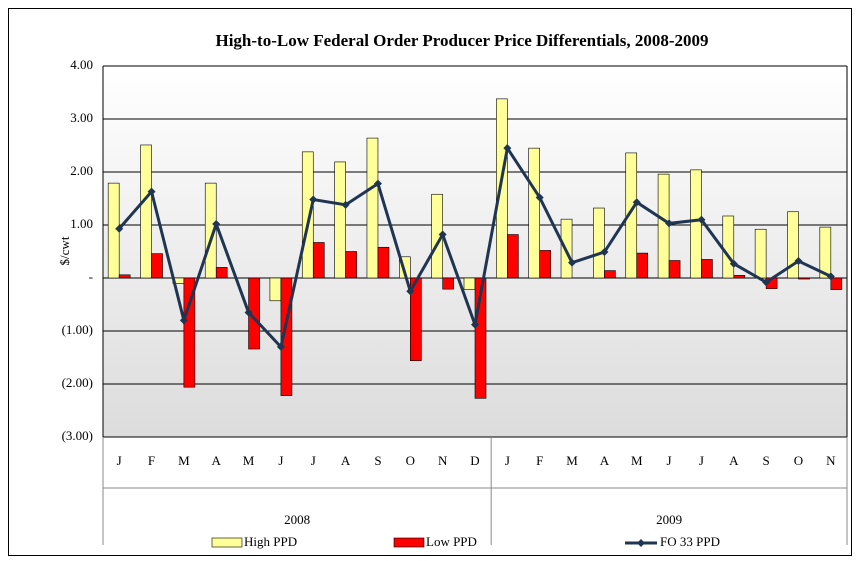 Image resolution: width=859 pixels, height=561 pixels. Describe the element at coordinates (669, 519) in the screenshot. I see `group-label: 2009` at that location.